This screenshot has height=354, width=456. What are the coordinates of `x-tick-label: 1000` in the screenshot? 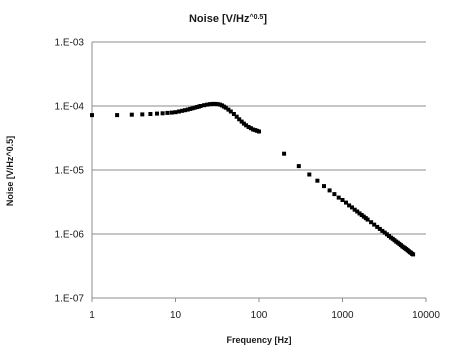 It's located at (342, 315).